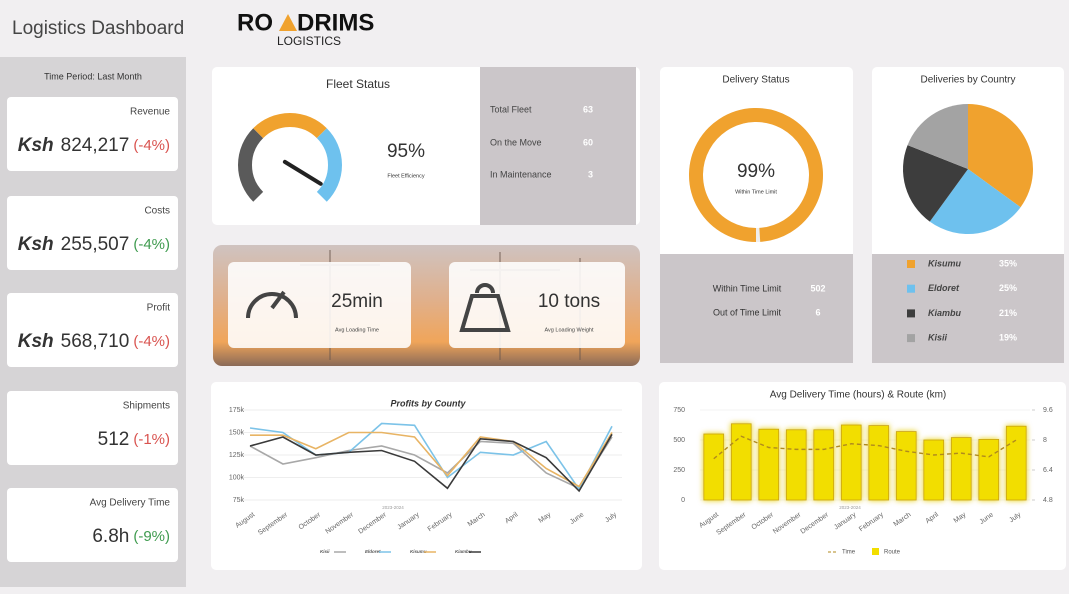 The width and height of the screenshot is (1069, 594). I want to click on kpi-label: Profit, so click(159, 308).